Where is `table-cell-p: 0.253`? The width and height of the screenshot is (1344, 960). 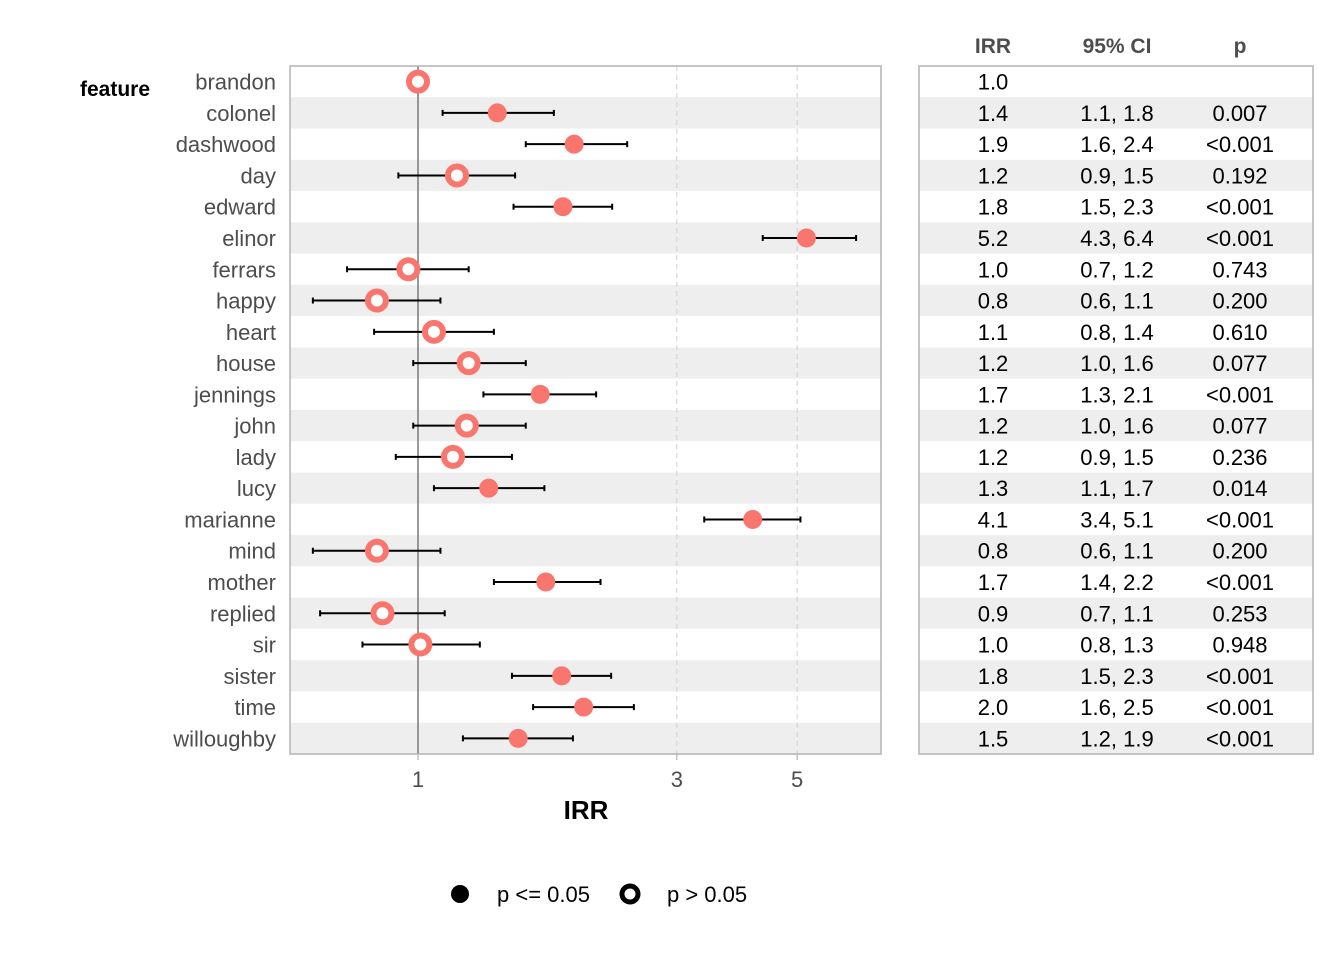 table-cell-p: 0.253 is located at coordinates (1239, 613).